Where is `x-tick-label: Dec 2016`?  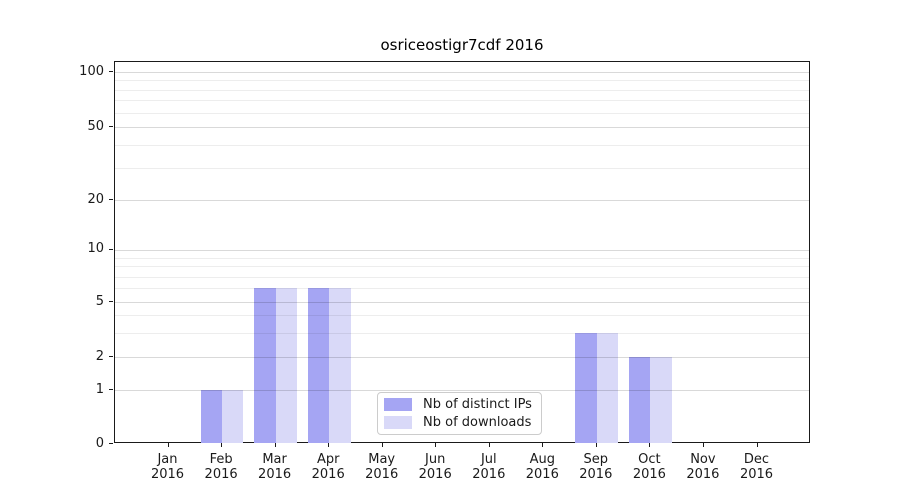 x-tick-label: Dec 2016 is located at coordinates (757, 467).